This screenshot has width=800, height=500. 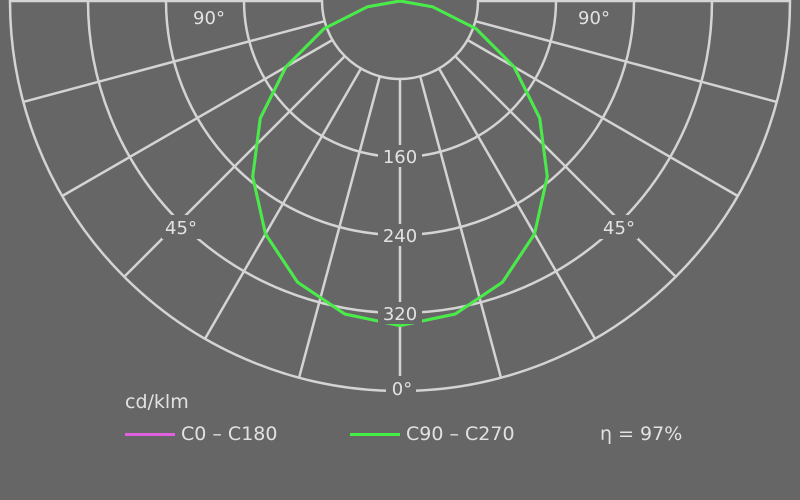 What do you see at coordinates (197, 118) in the screenshot?
I see `spoke--60` at bounding box center [197, 118].